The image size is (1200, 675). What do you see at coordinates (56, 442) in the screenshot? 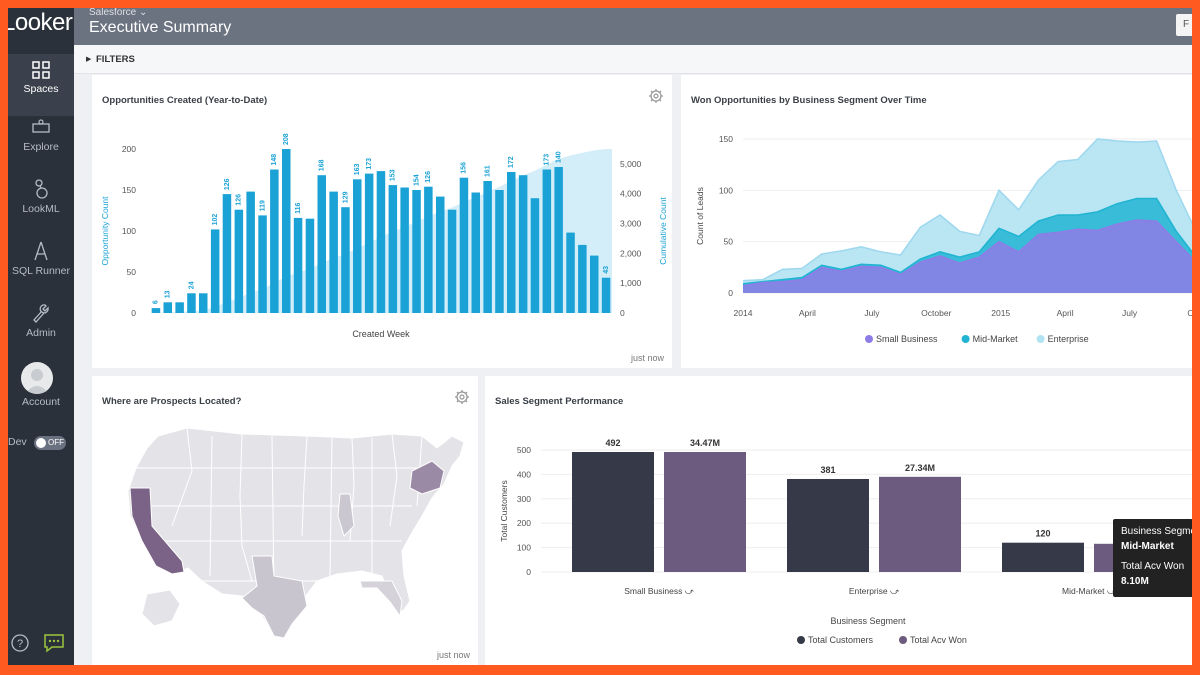
I see `toggle-label: OFF` at bounding box center [56, 442].